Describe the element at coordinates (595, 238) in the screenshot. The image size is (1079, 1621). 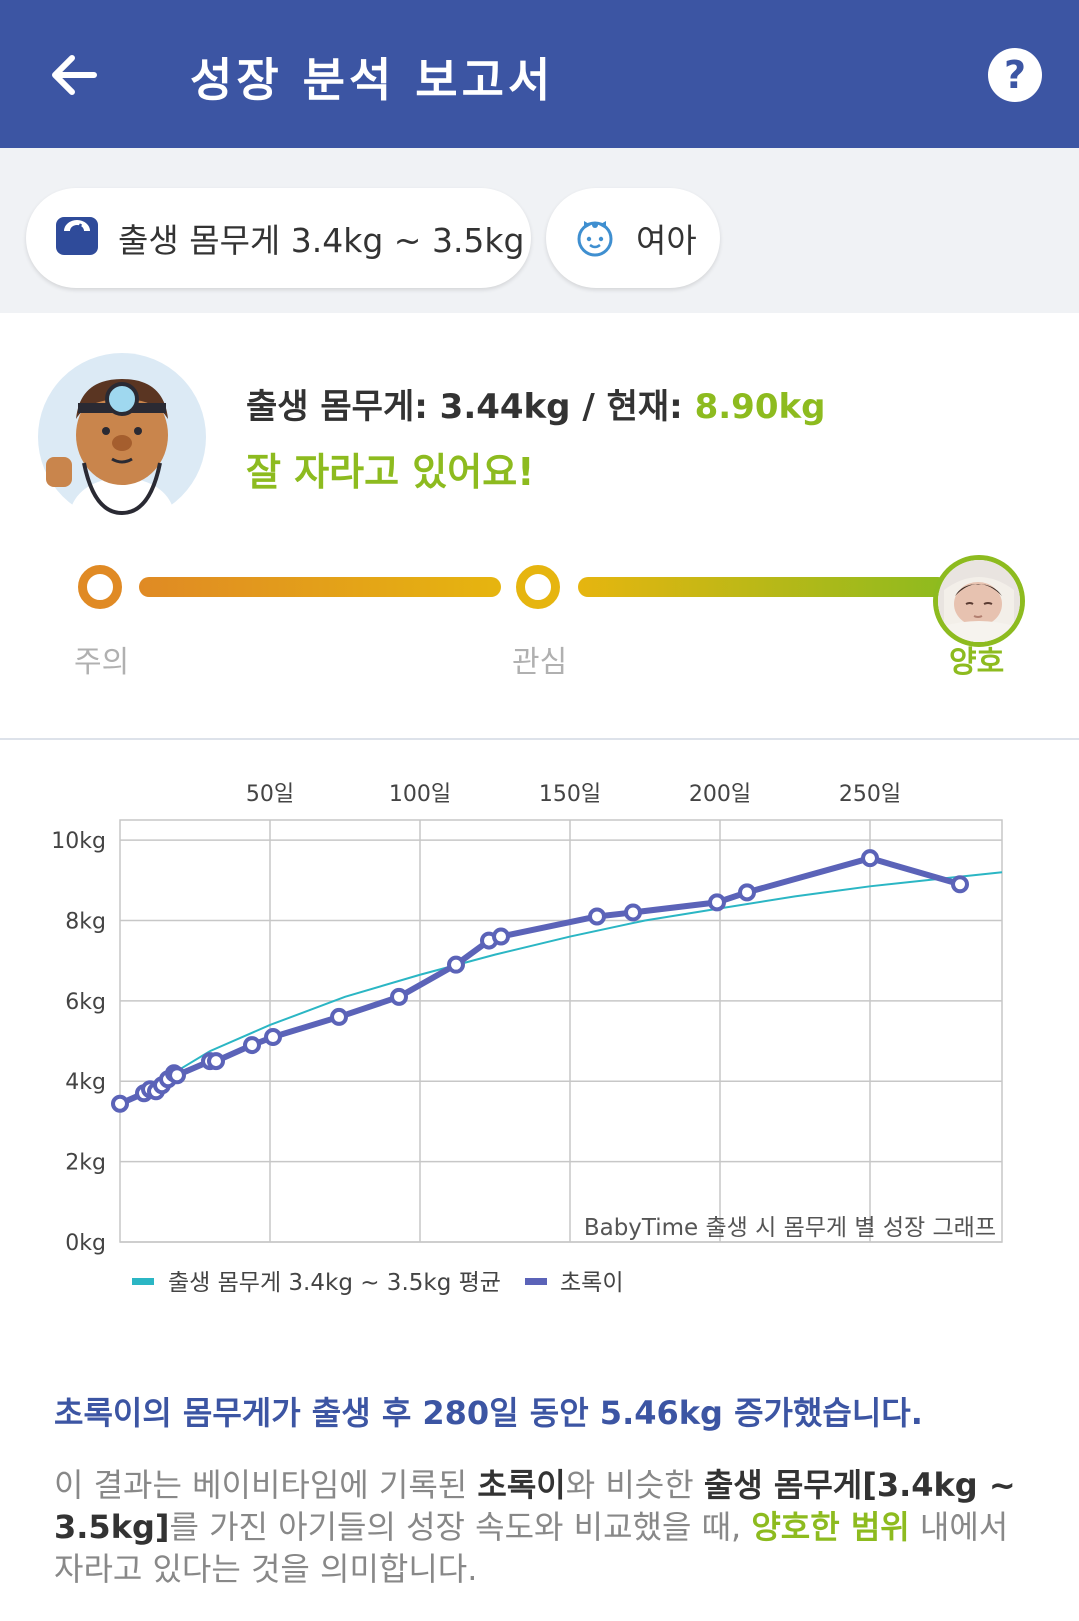
I see `baby-girl-icon` at that location.